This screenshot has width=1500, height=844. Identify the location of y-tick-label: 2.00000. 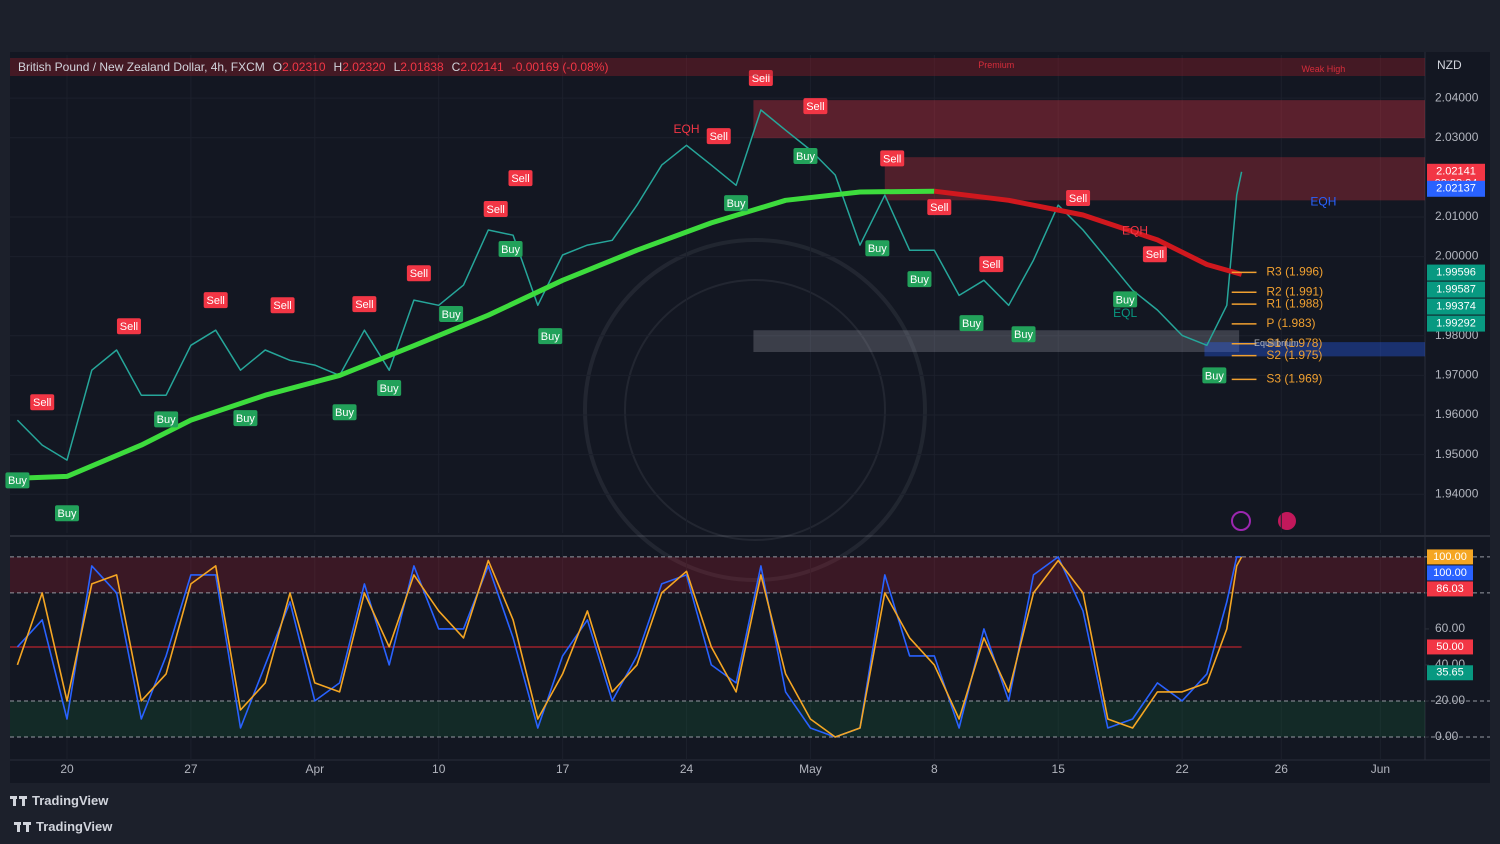
(1457, 256).